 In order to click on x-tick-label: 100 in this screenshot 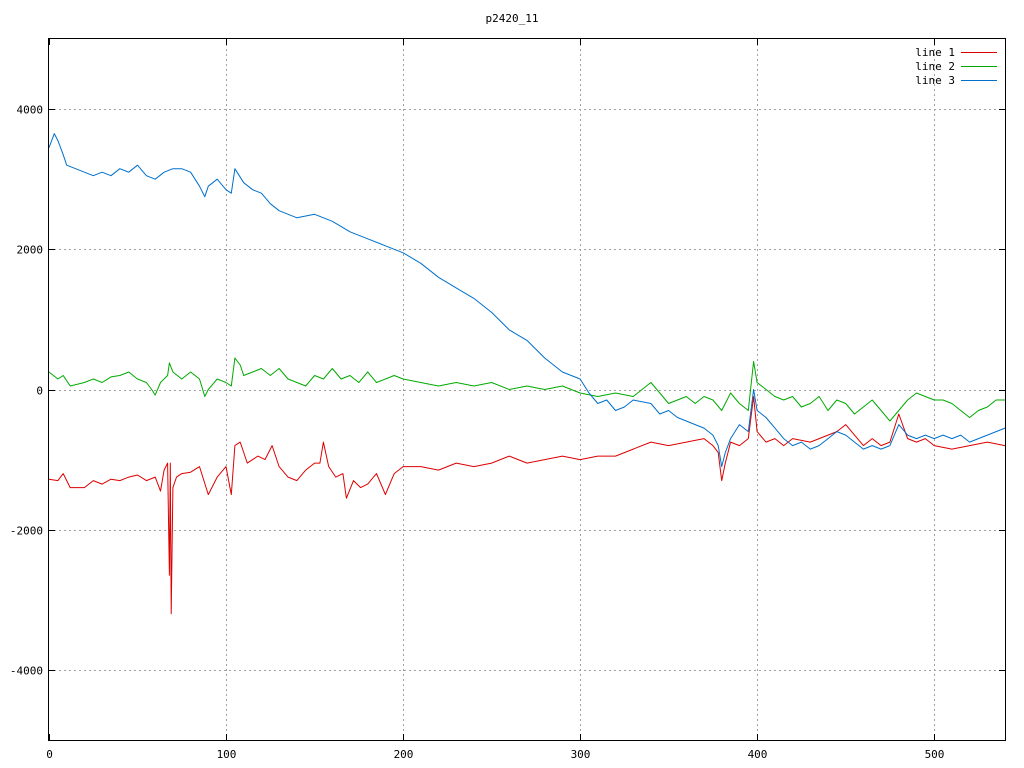, I will do `click(227, 754)`.